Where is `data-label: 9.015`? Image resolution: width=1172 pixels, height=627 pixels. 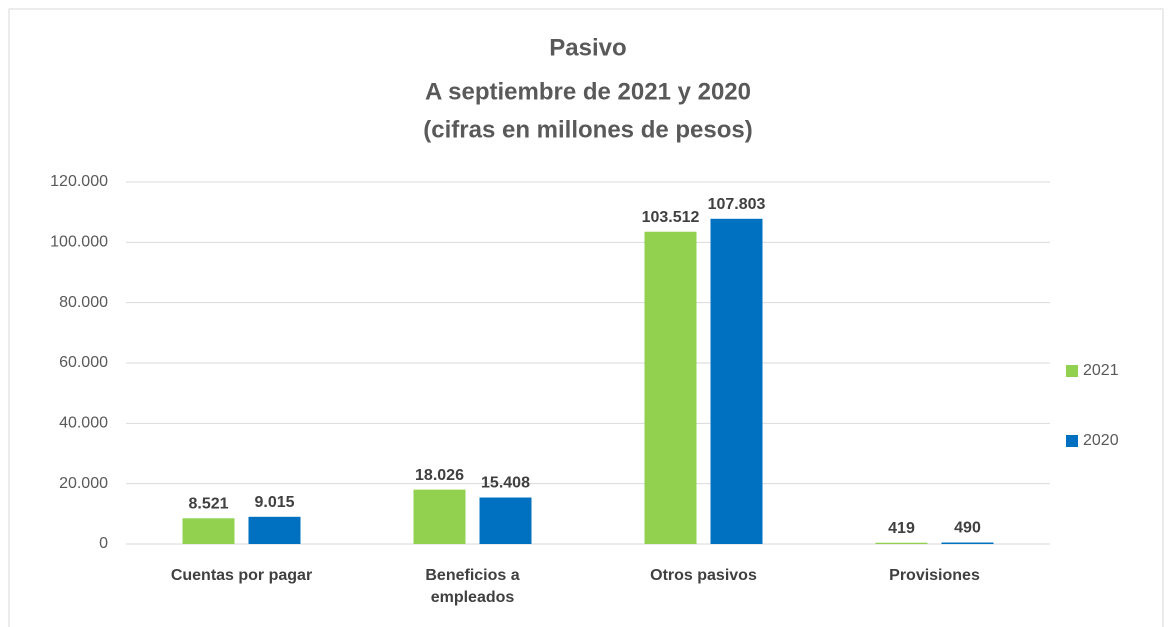
data-label: 9.015 is located at coordinates (274, 502).